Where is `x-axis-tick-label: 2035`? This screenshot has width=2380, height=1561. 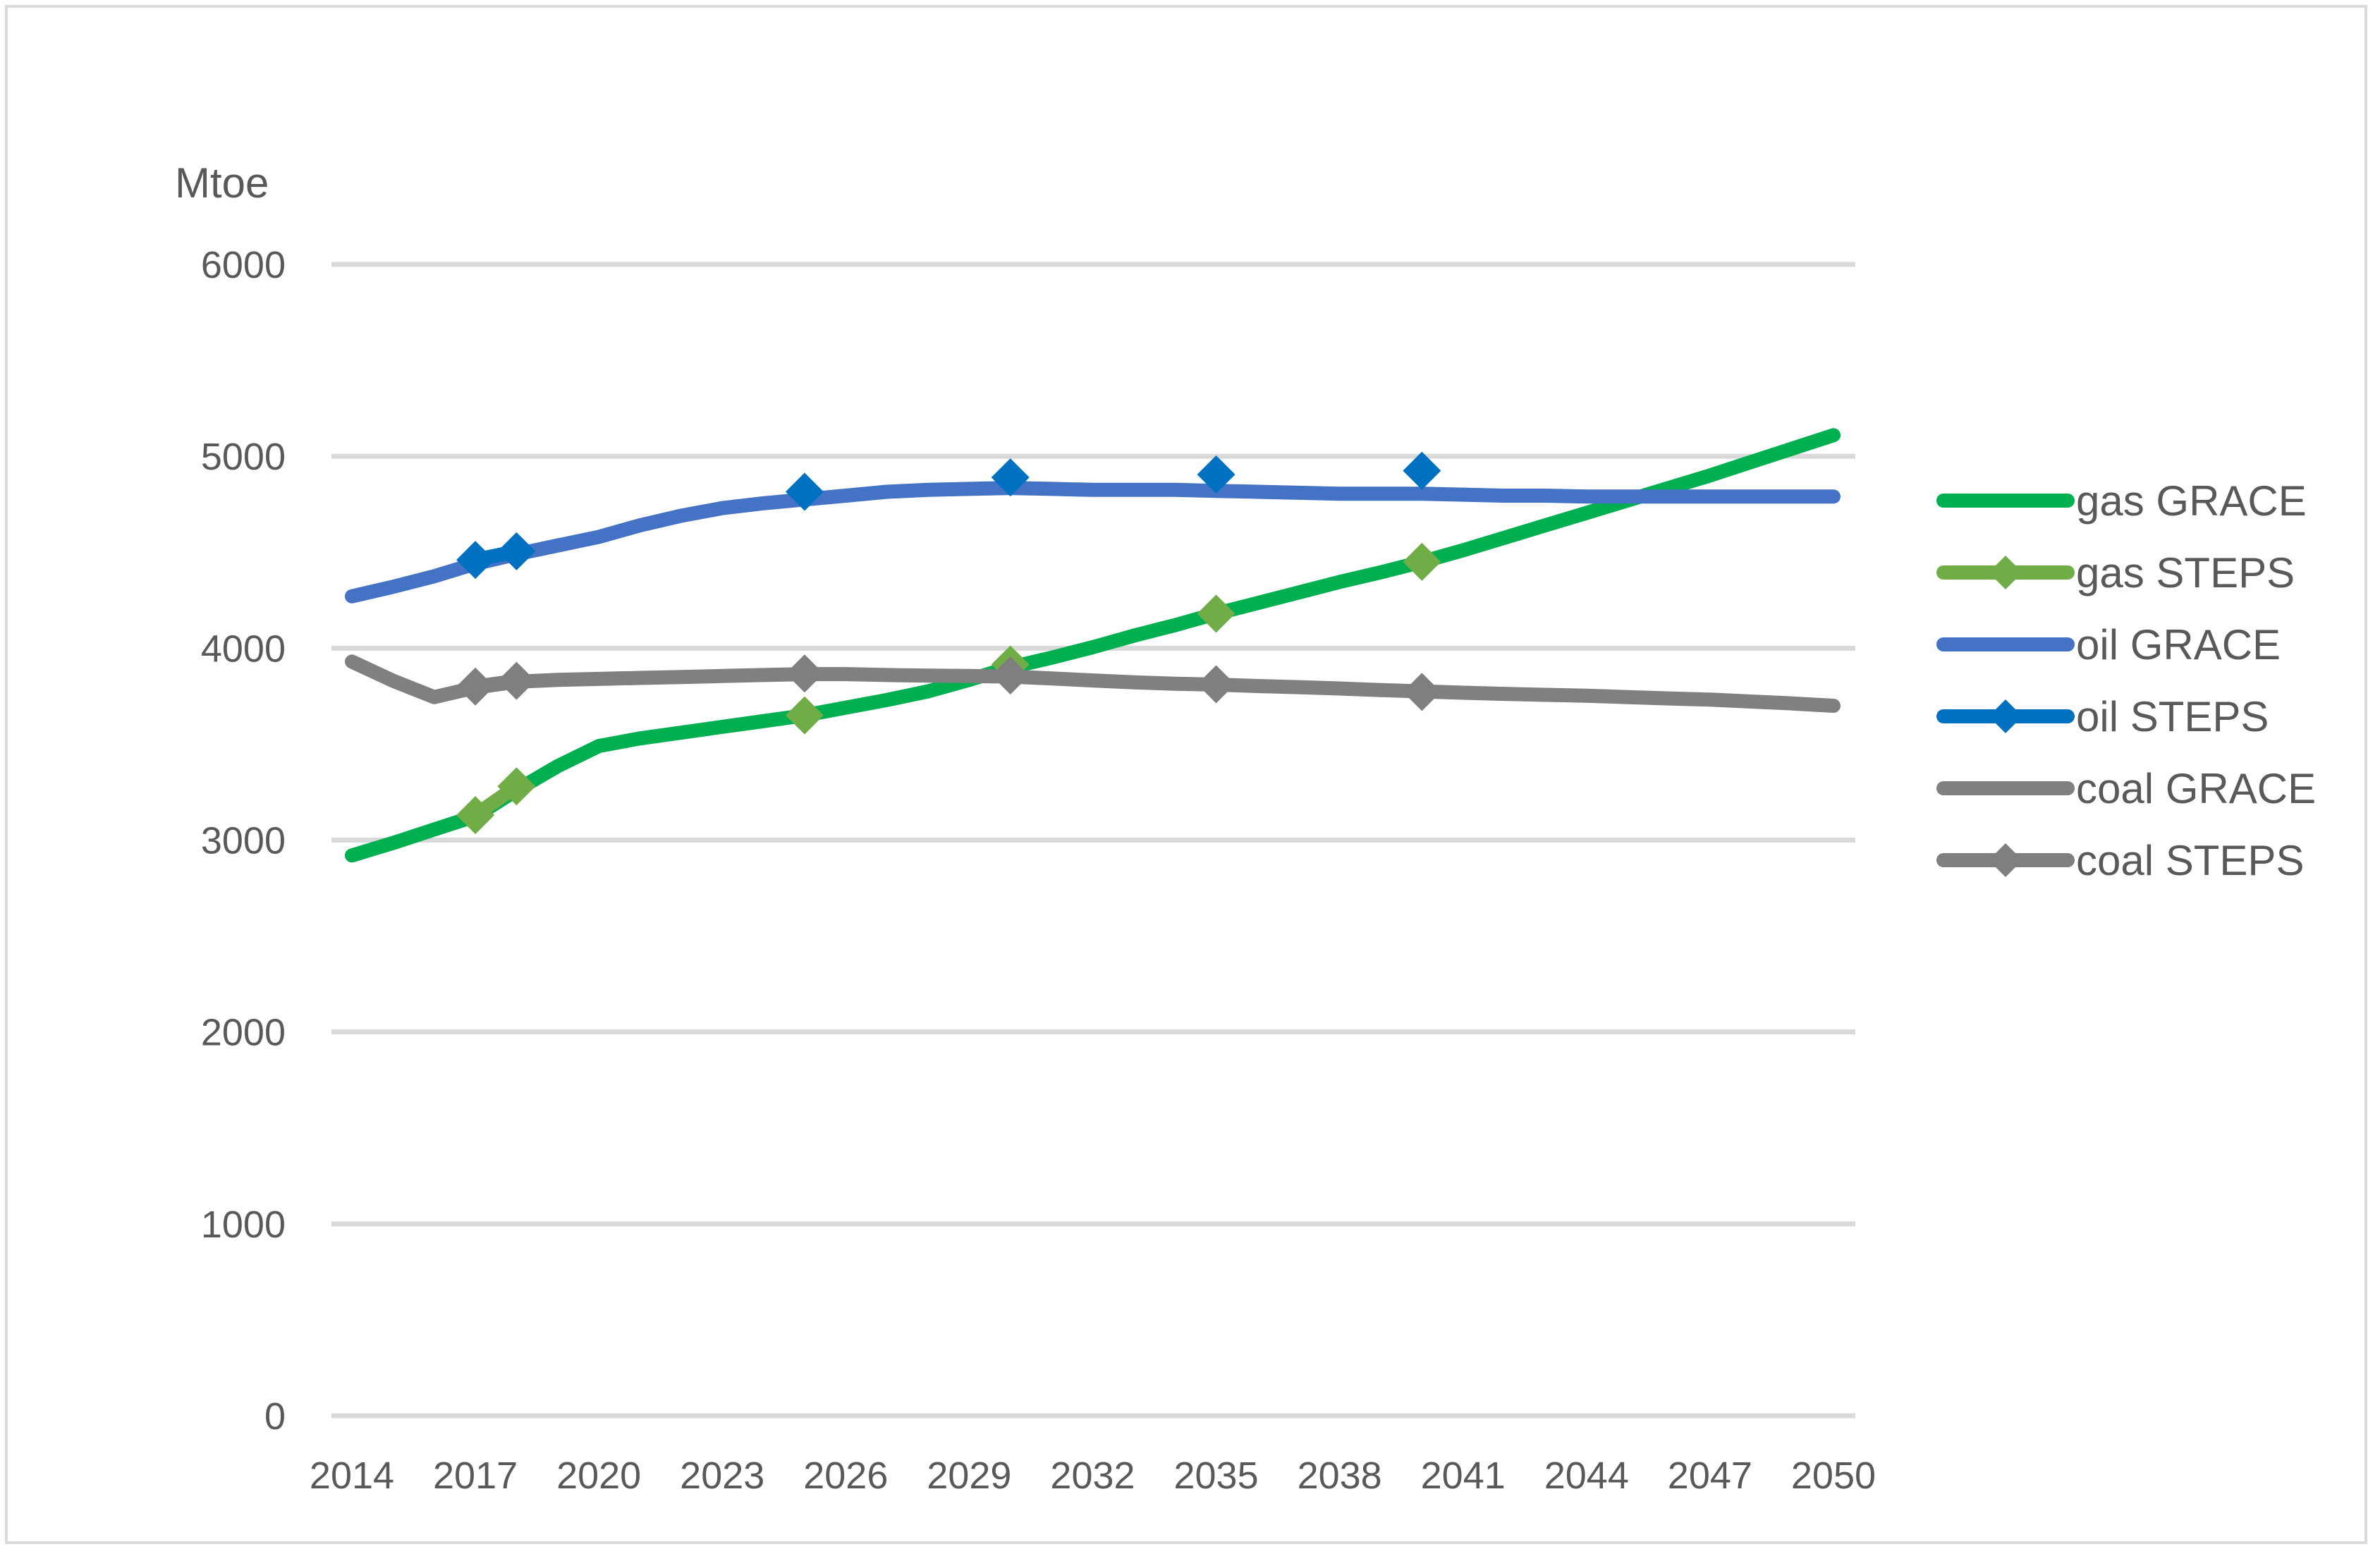 x-axis-tick-label: 2035 is located at coordinates (1215, 1476).